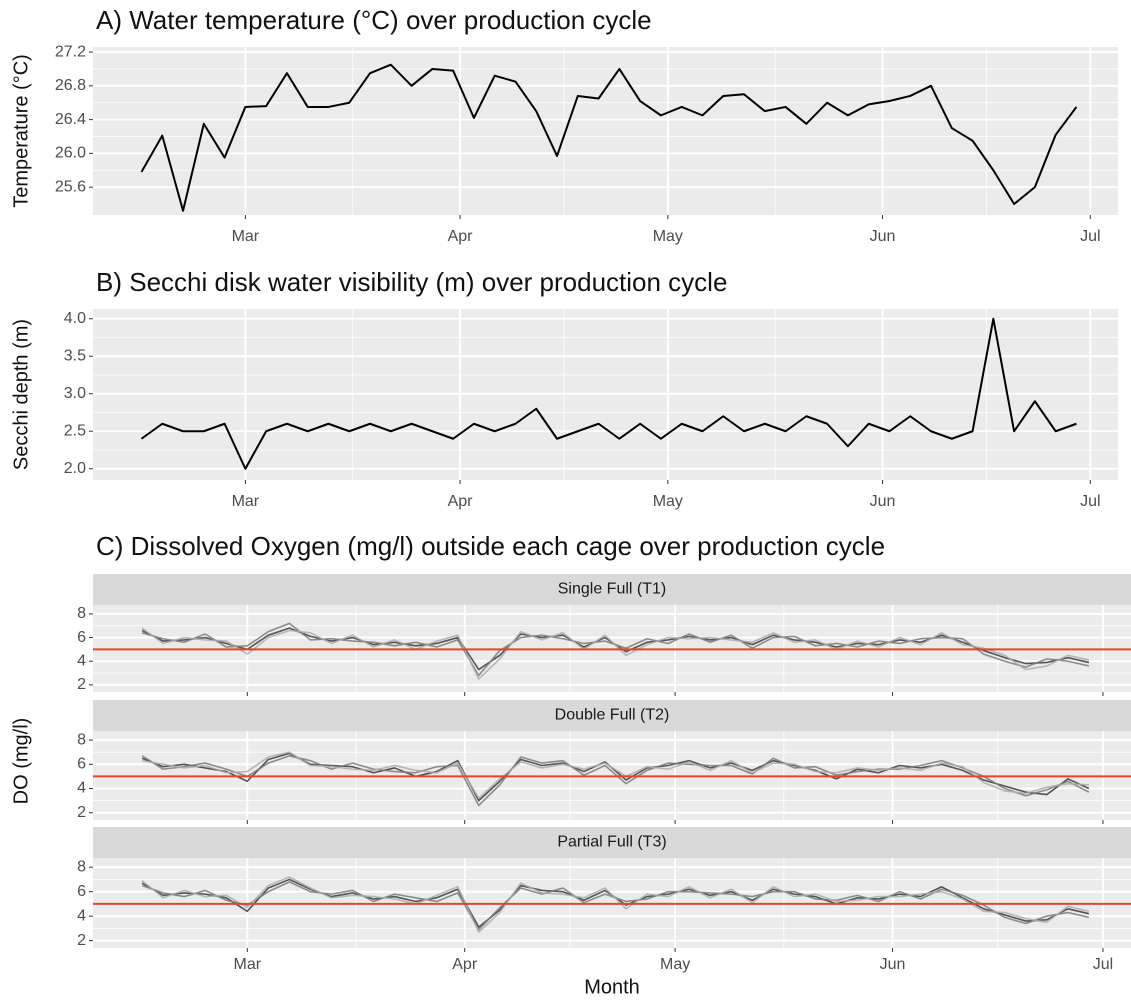  Describe the element at coordinates (70, 51) in the screenshot. I see `y-tick-label: 27.2` at that location.